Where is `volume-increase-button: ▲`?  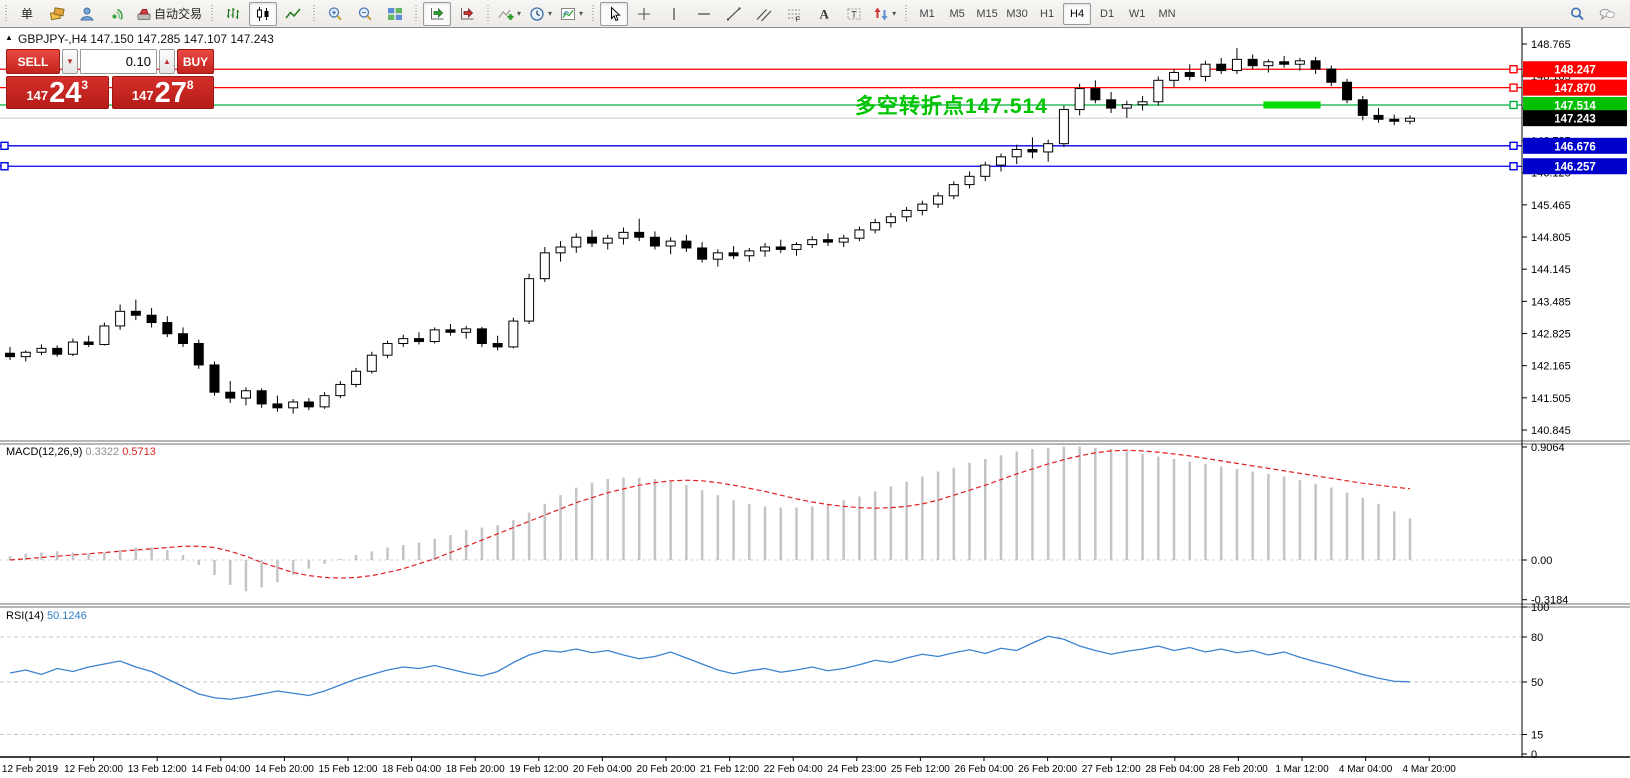 volume-increase-button: ▲ is located at coordinates (167, 61).